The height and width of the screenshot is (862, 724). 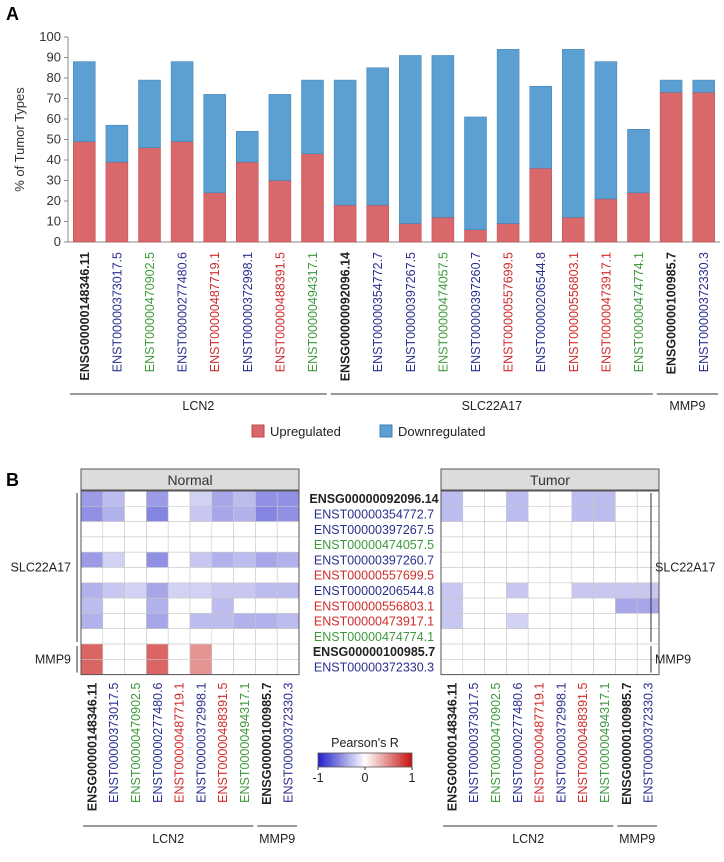 What do you see at coordinates (57, 241) in the screenshot?
I see `y-tick-label: 0` at bounding box center [57, 241].